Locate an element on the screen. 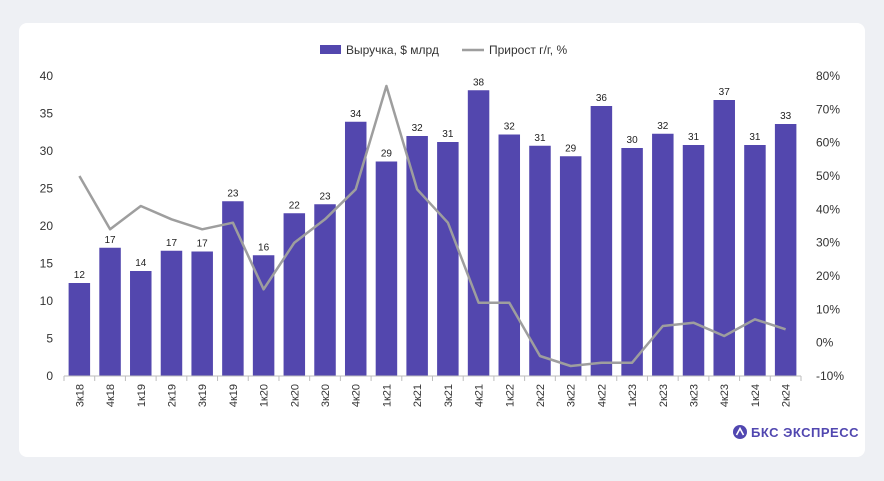  category-label: 1к24 is located at coordinates (756, 395).